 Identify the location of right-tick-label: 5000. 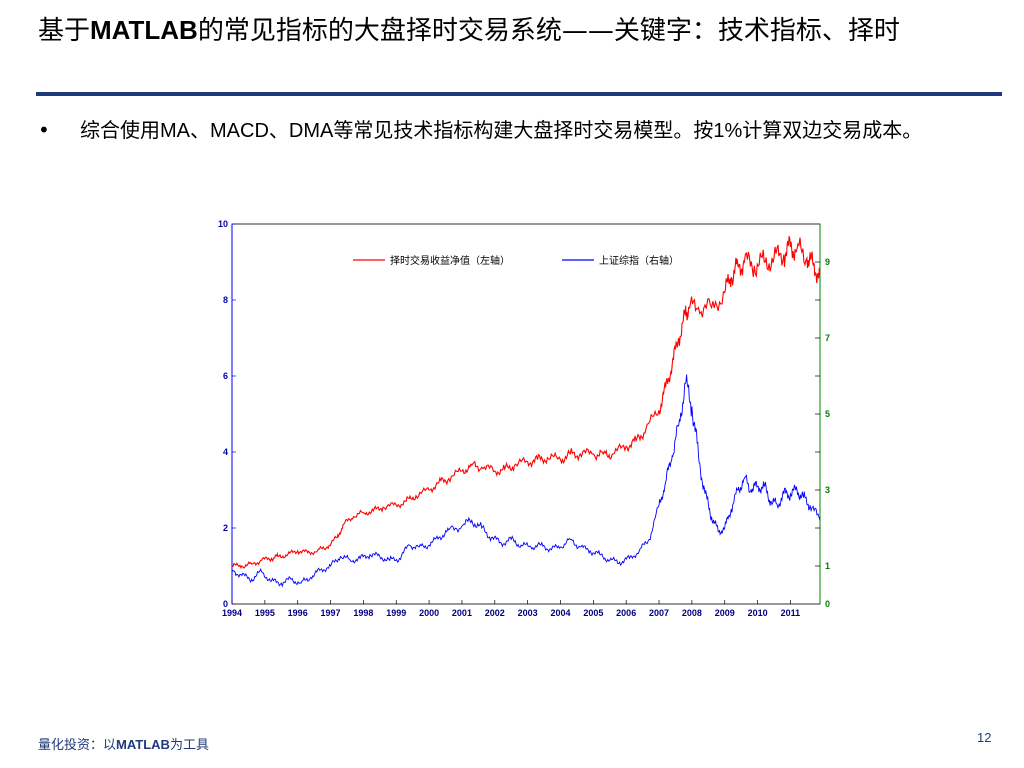
(827, 414).